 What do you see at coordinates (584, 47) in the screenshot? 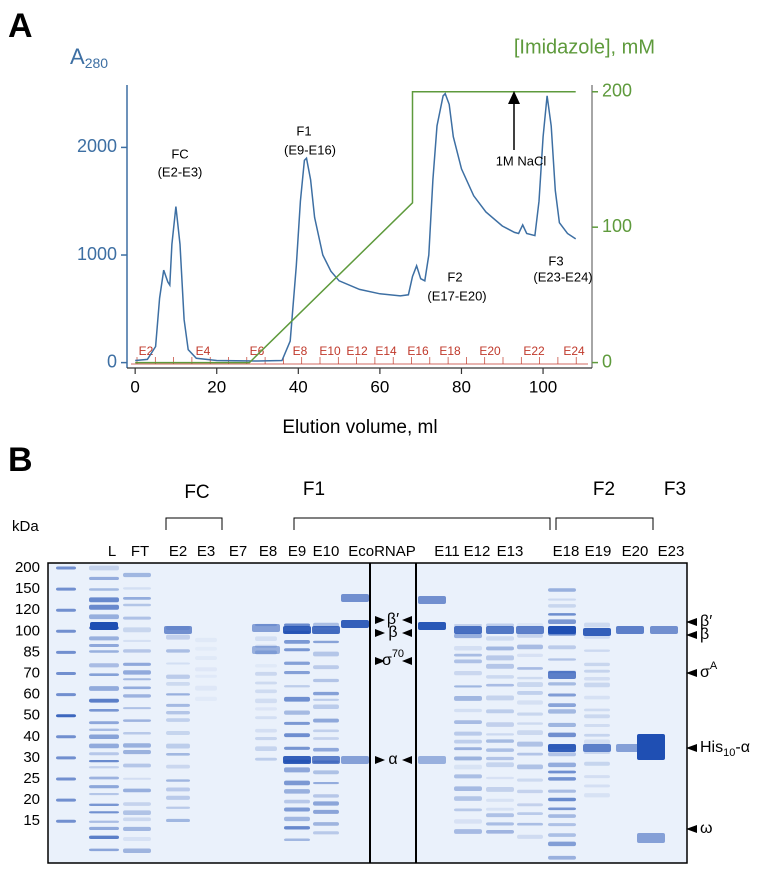
I see `y2-axis-label: [Imidazole], mM` at bounding box center [584, 47].